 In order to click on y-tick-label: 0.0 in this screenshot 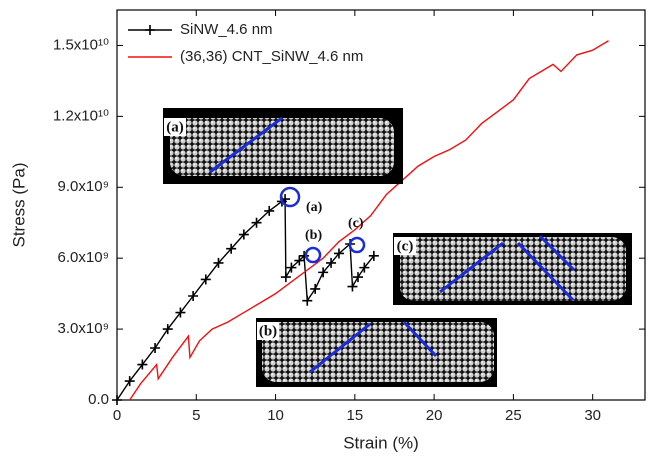, I will do `click(98, 399)`.